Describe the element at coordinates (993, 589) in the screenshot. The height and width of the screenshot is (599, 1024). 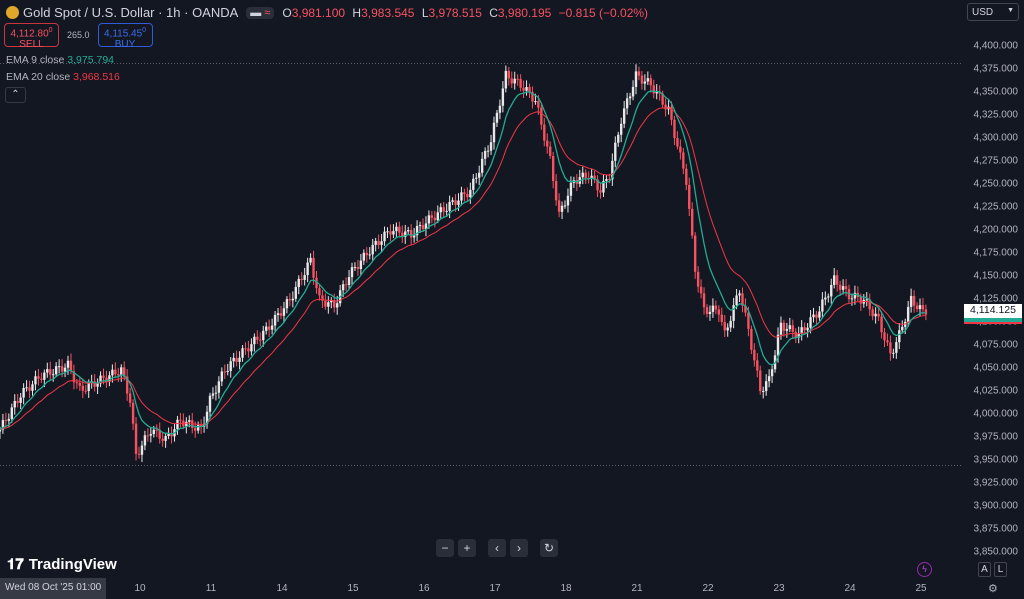
I see `settings-gear-icon: ⚙` at that location.